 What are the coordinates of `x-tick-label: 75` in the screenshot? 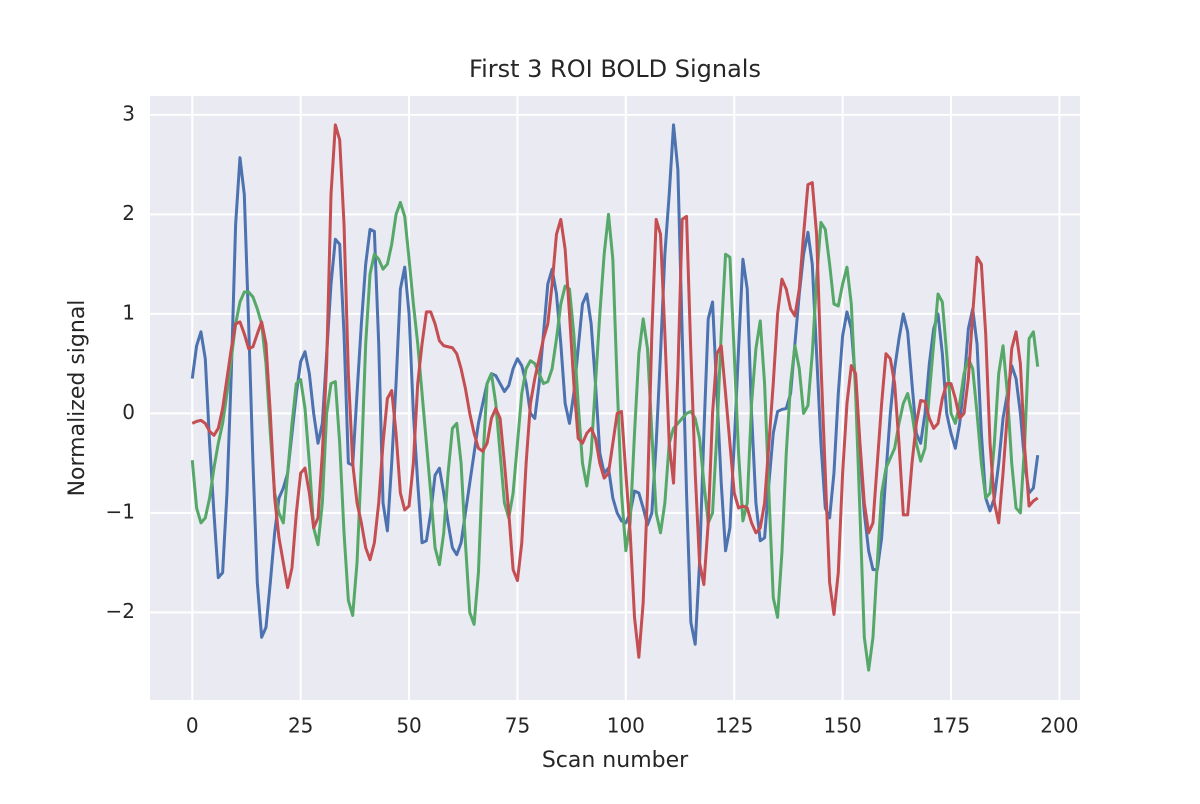 It's located at (517, 726).